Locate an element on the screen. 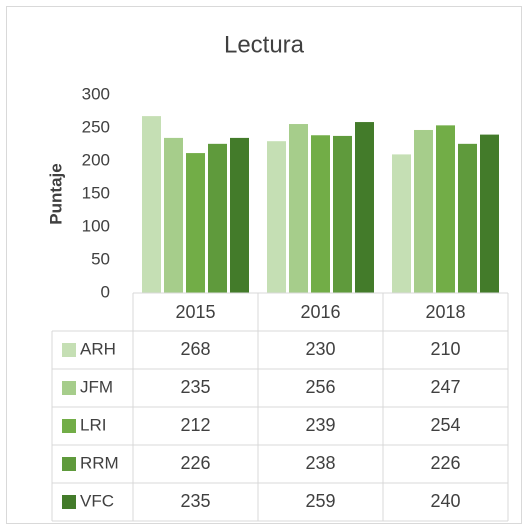 Image resolution: width=528 pixels, height=531 pixels. table-value: 259 is located at coordinates (320, 501).